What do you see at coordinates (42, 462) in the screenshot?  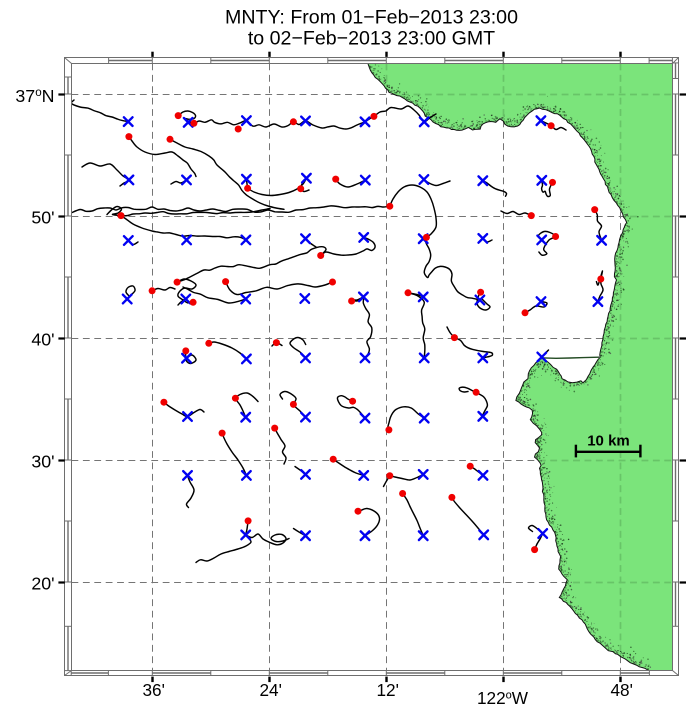 I see `svg-text: 30'` at bounding box center [42, 462].